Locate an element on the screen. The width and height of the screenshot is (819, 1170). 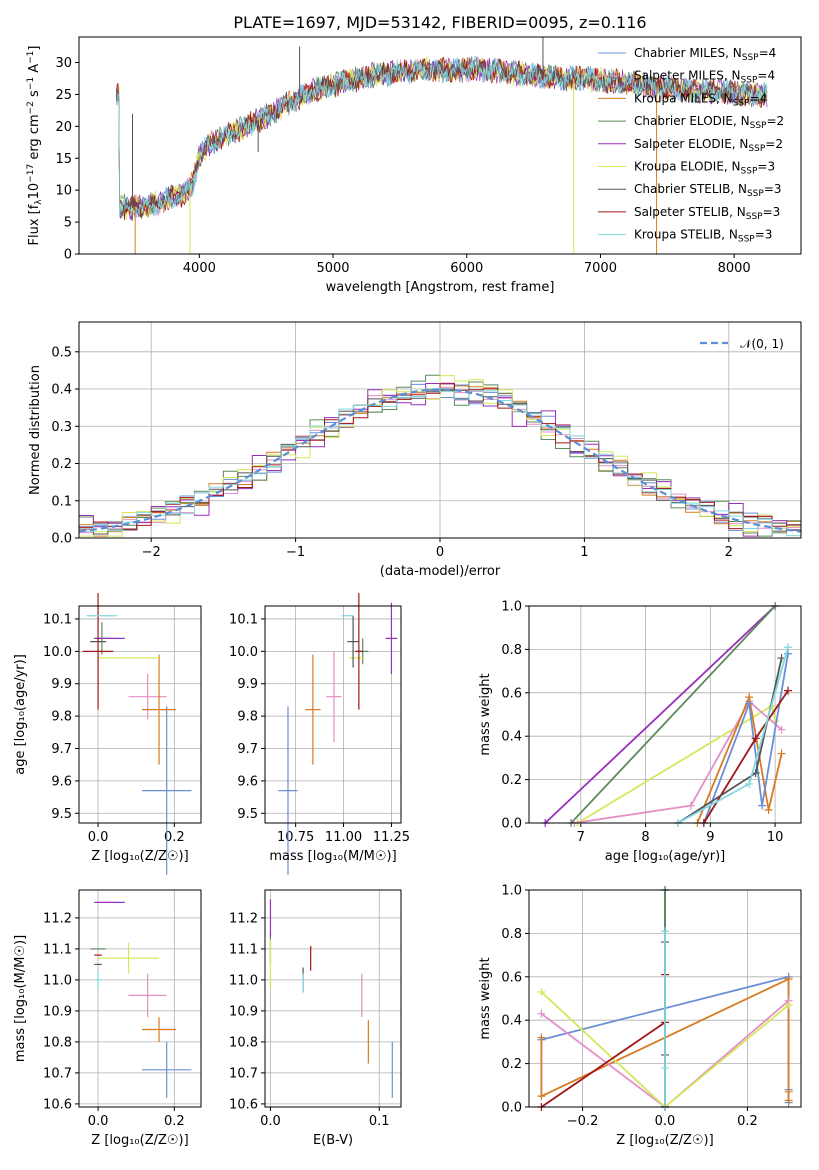
x-tick-label: 11.00 is located at coordinates (343, 837).